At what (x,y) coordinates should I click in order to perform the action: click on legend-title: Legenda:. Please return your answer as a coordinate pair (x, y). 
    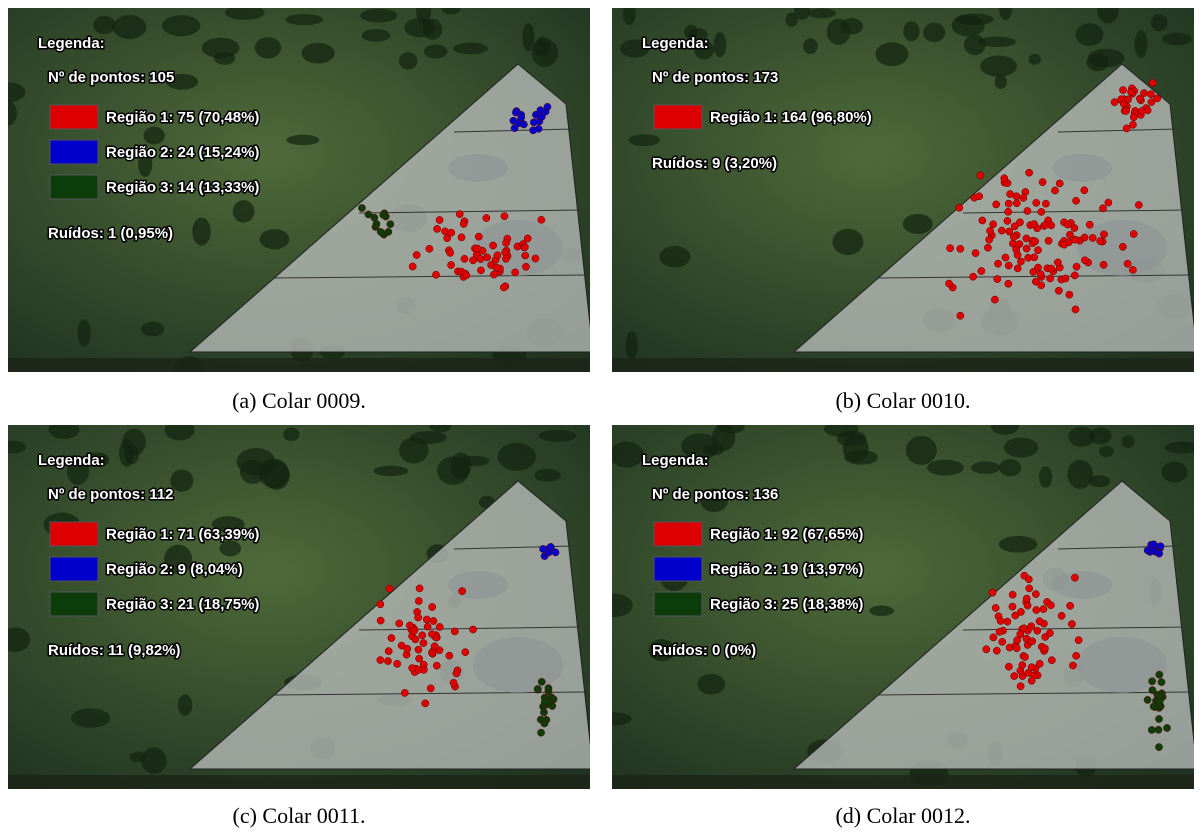
    Looking at the image, I should click on (675, 460).